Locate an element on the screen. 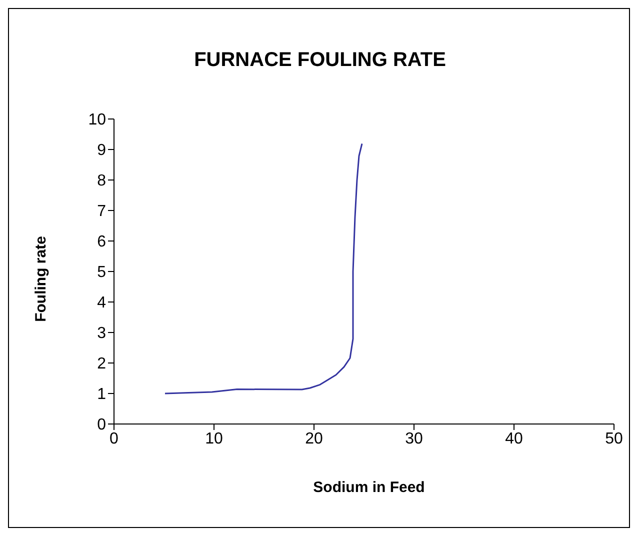 Image resolution: width=639 pixels, height=537 pixels. y-tick-label: 4 is located at coordinates (101, 303).